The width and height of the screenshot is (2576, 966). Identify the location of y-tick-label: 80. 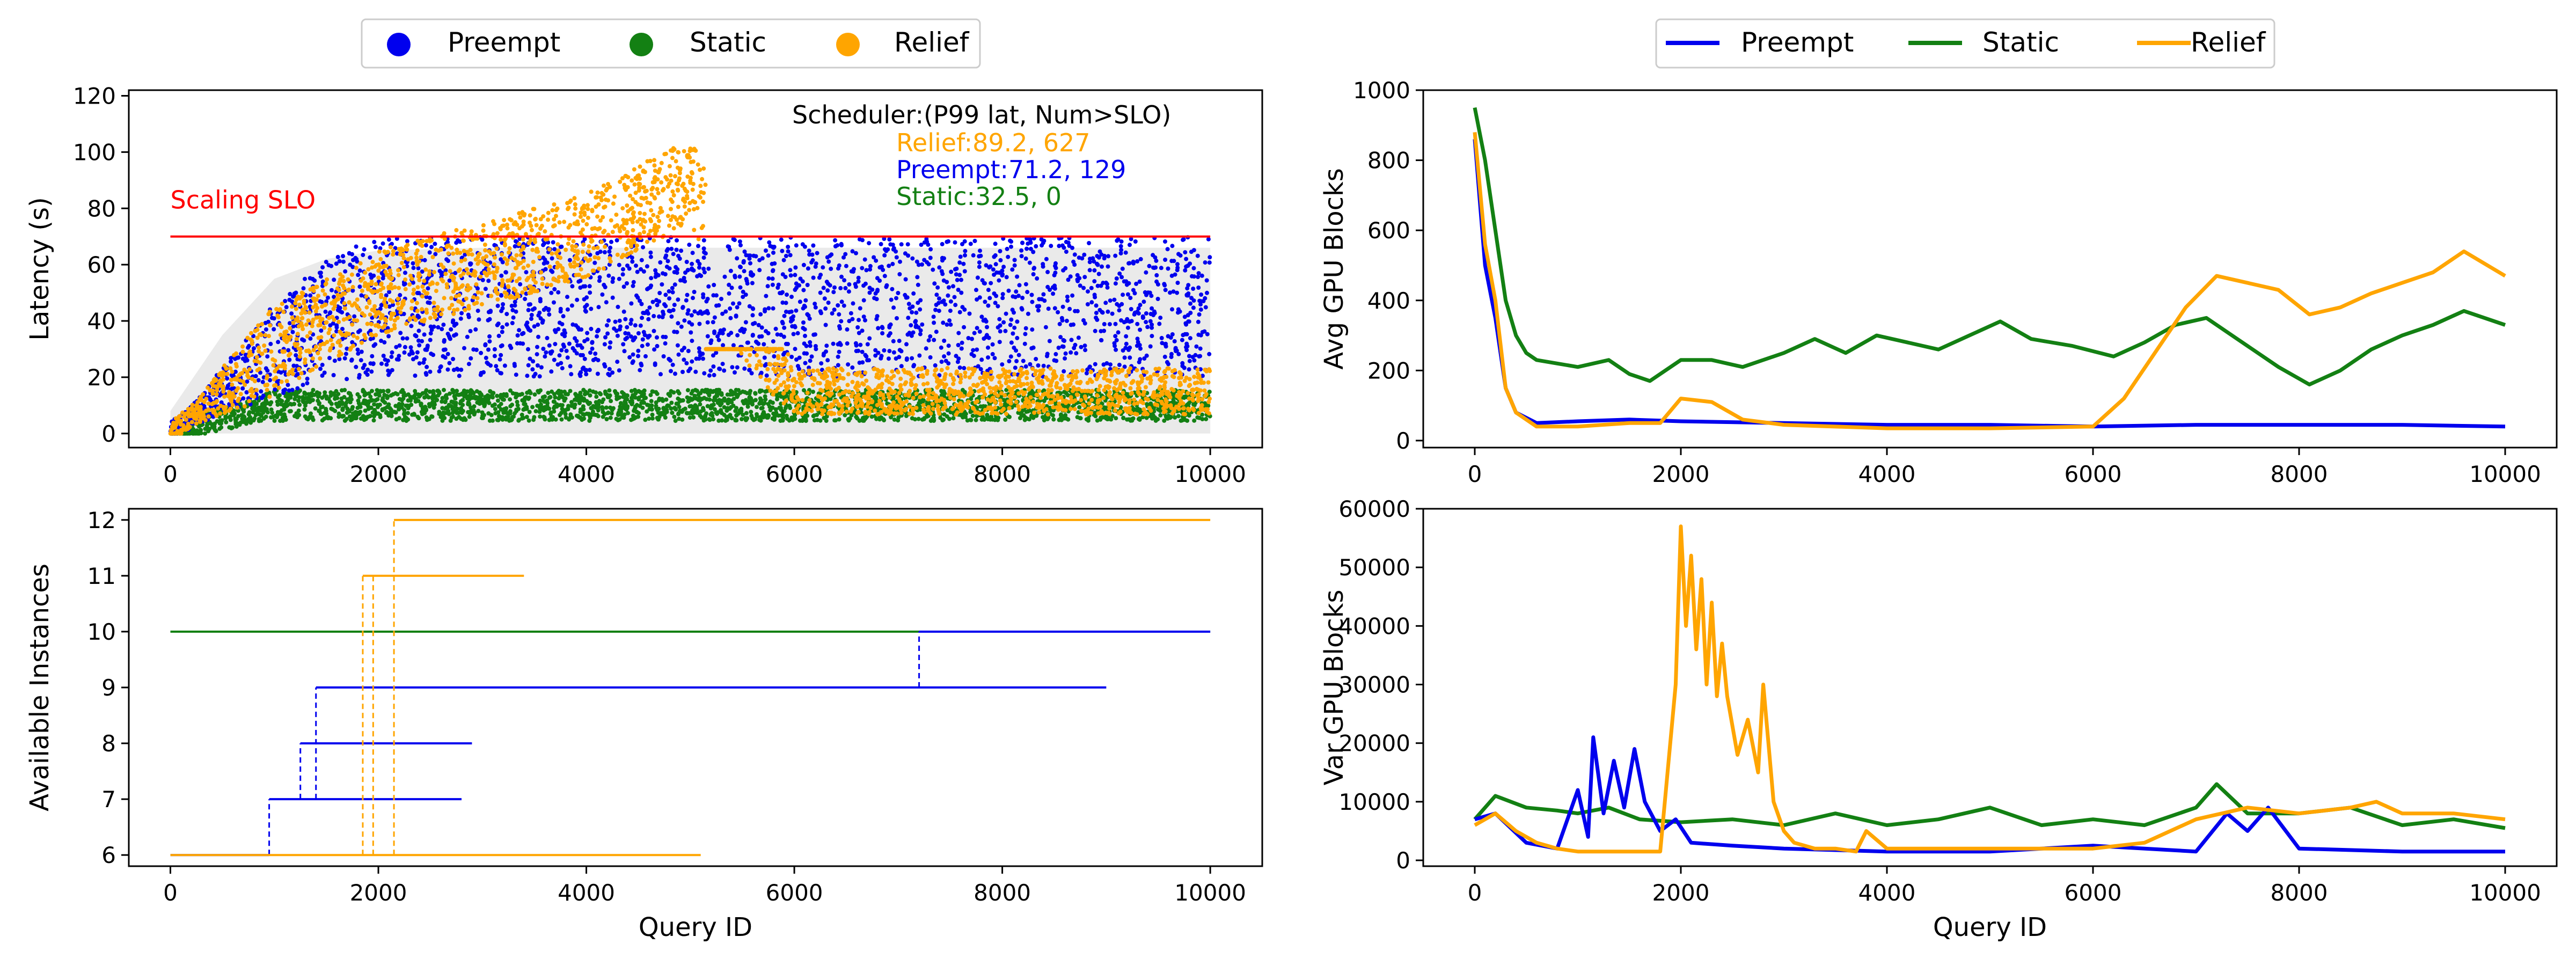
(101, 208).